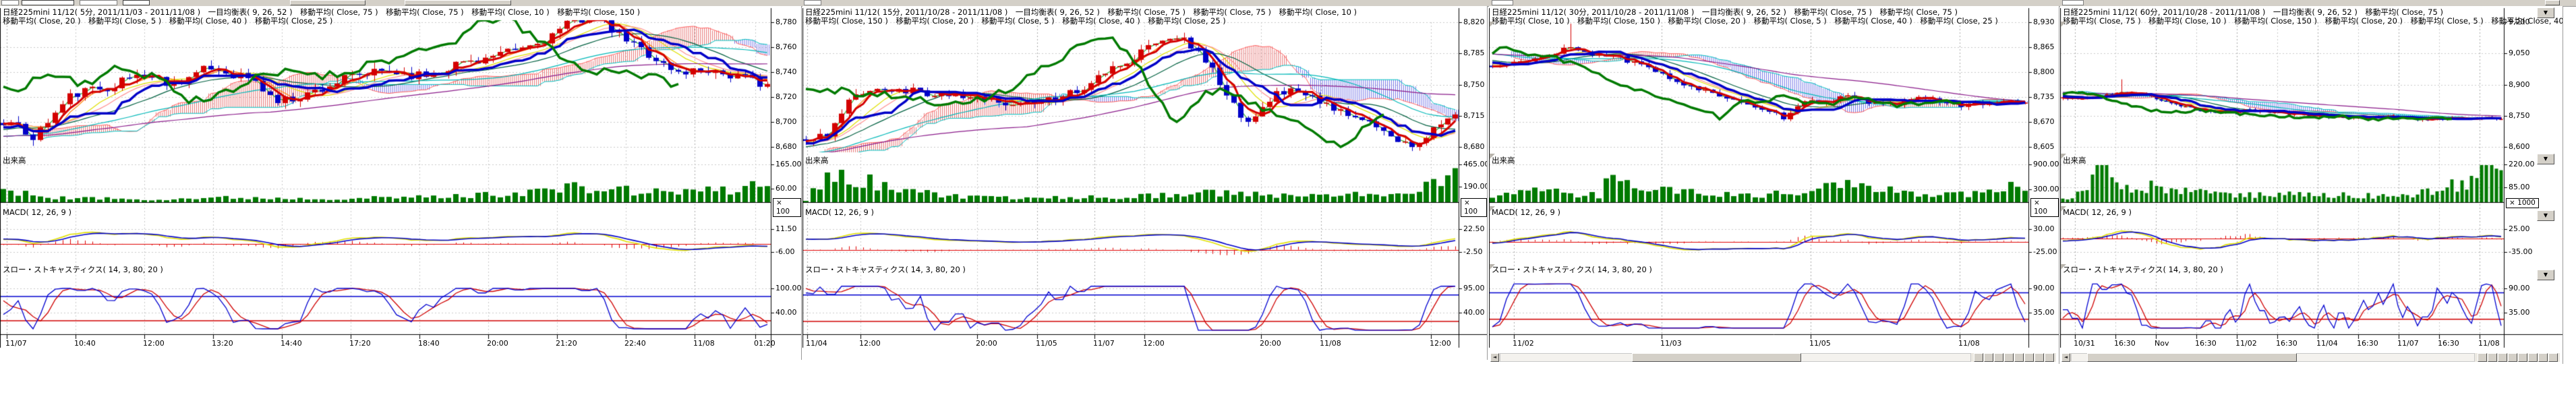 The width and height of the screenshot is (2576, 407). I want to click on price-tick-label: 8,900, so click(2519, 85).